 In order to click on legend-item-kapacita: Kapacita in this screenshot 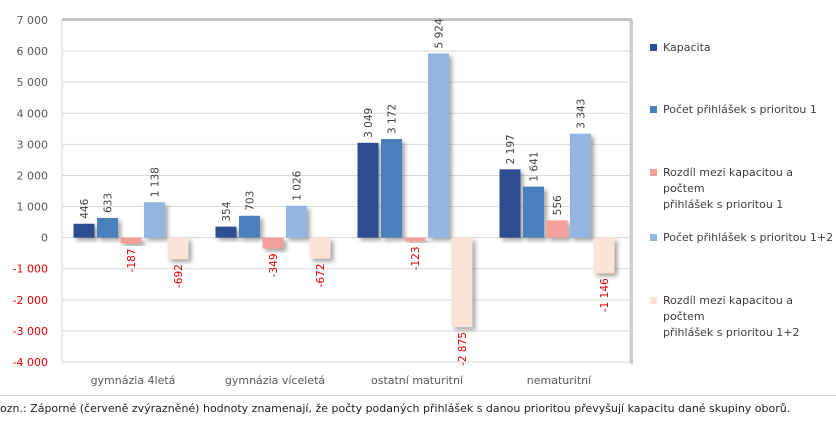, I will do `click(743, 48)`.